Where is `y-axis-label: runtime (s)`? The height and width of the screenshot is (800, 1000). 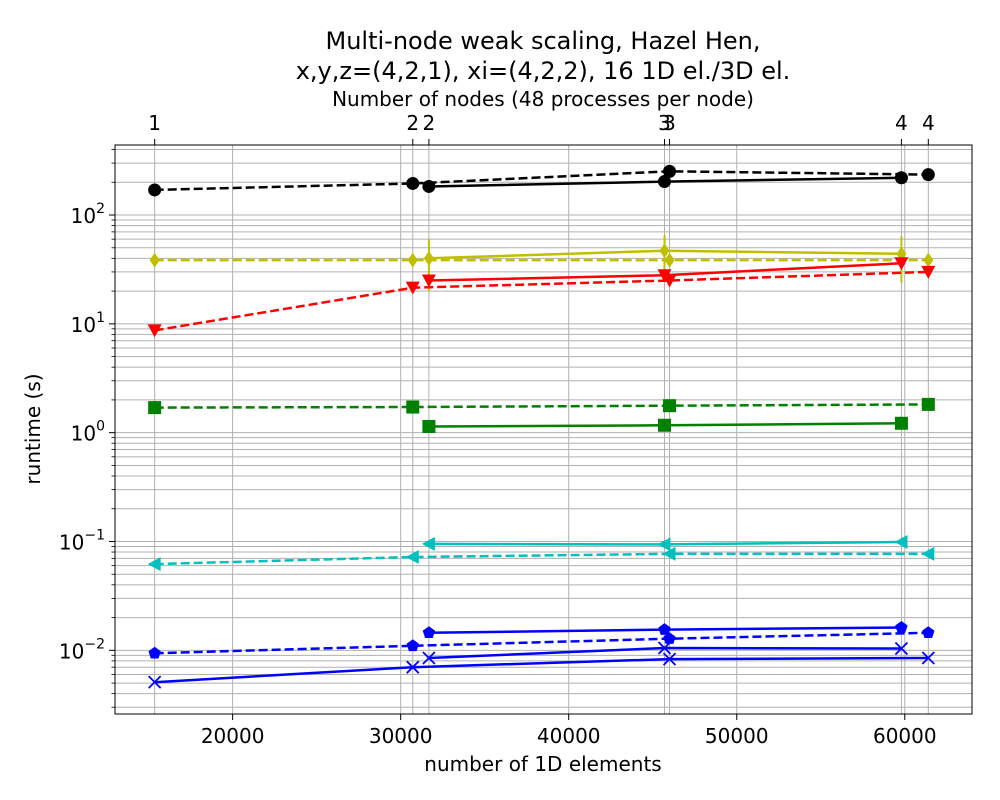
y-axis-label: runtime (s) is located at coordinates (33, 428).